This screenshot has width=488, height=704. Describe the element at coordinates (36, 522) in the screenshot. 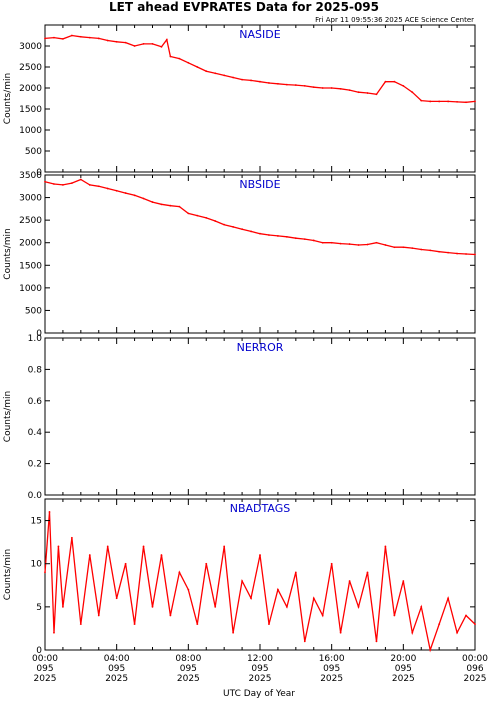

I see `y-tick-label: 15` at that location.